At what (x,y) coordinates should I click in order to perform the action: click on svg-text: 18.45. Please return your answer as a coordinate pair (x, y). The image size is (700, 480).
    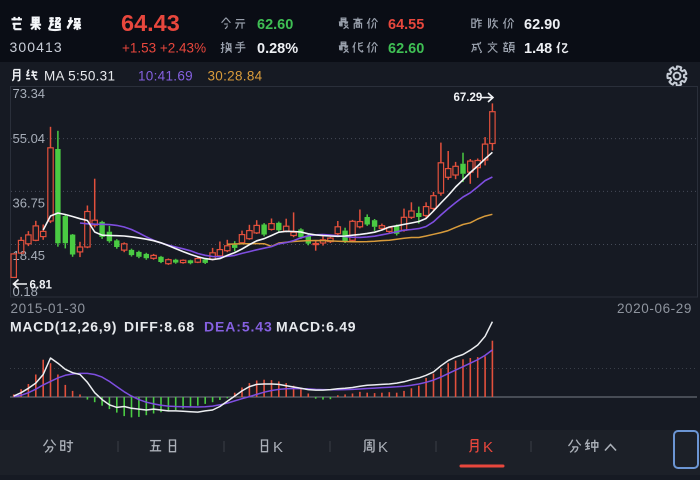
    Looking at the image, I should click on (29, 255).